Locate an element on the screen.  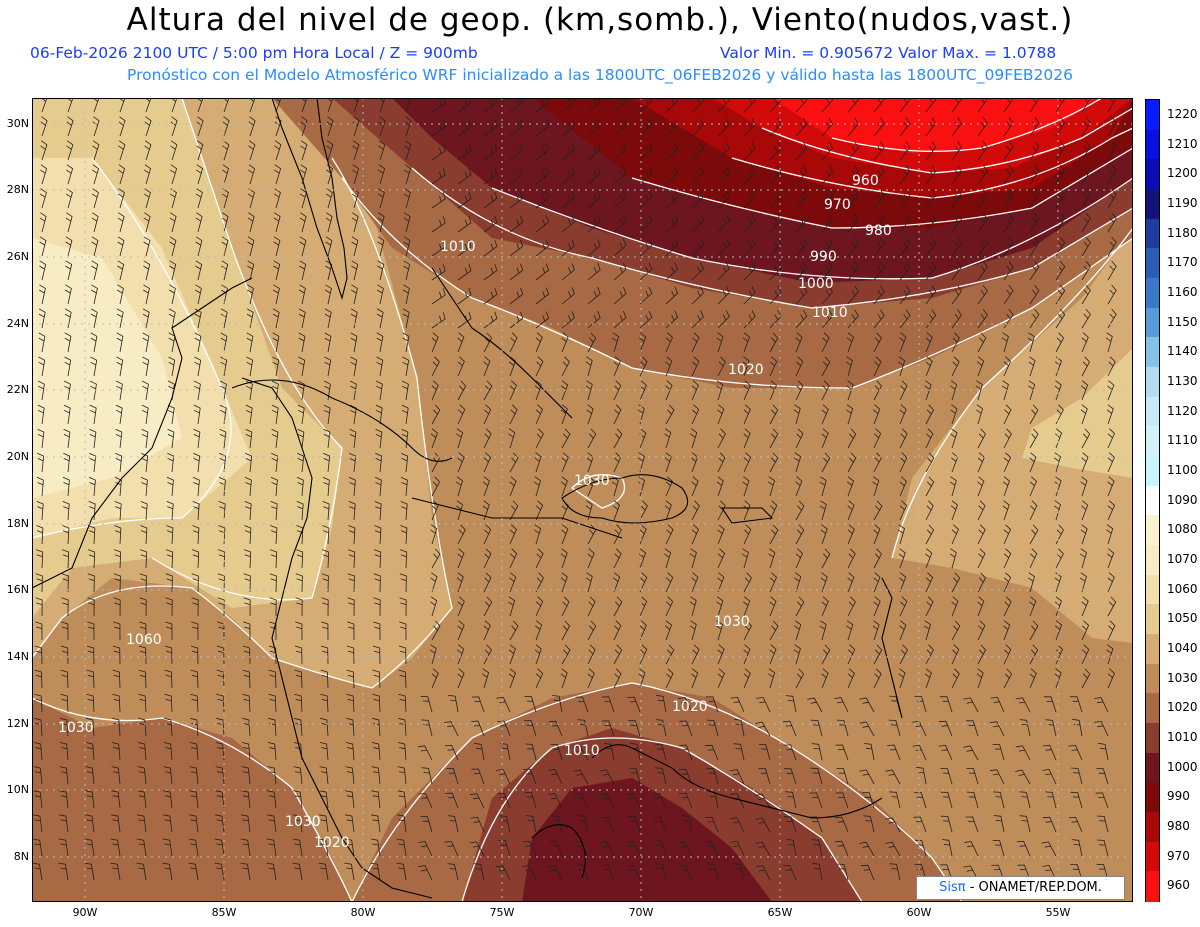
contour-label: 1030 is located at coordinates (303, 822).